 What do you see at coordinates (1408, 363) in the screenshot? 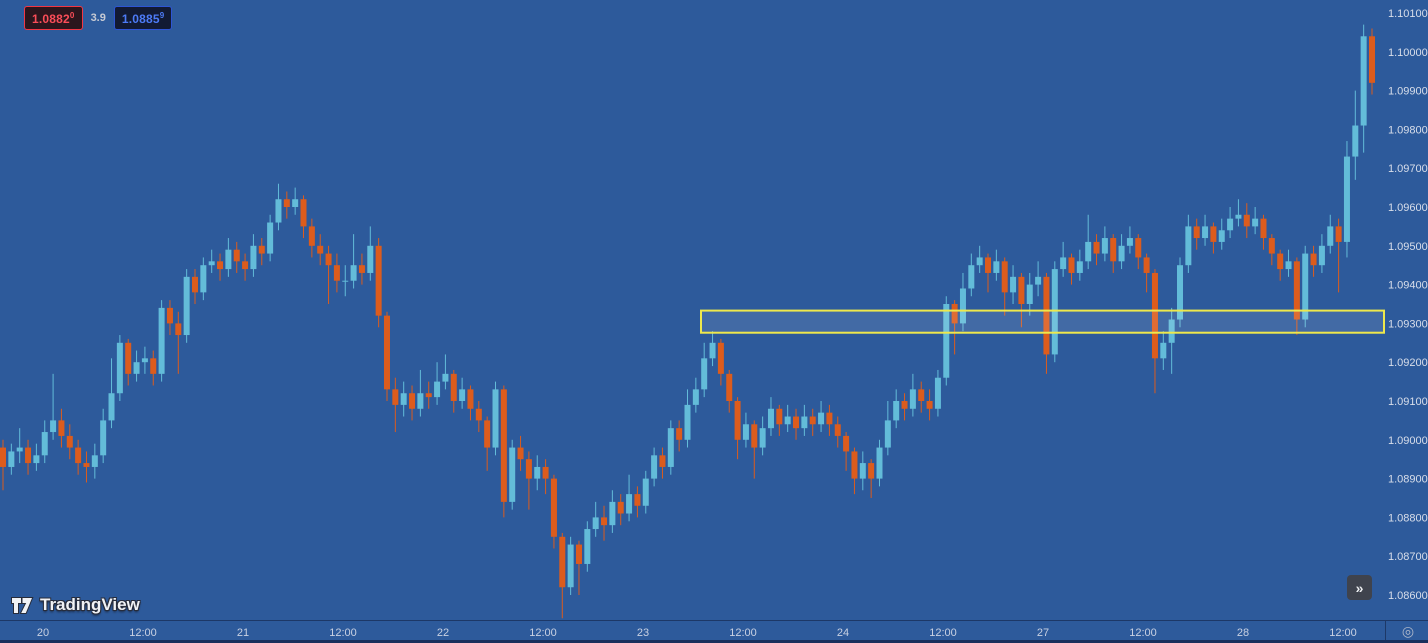
I see `price-axis-label: 1.09200` at bounding box center [1408, 363].